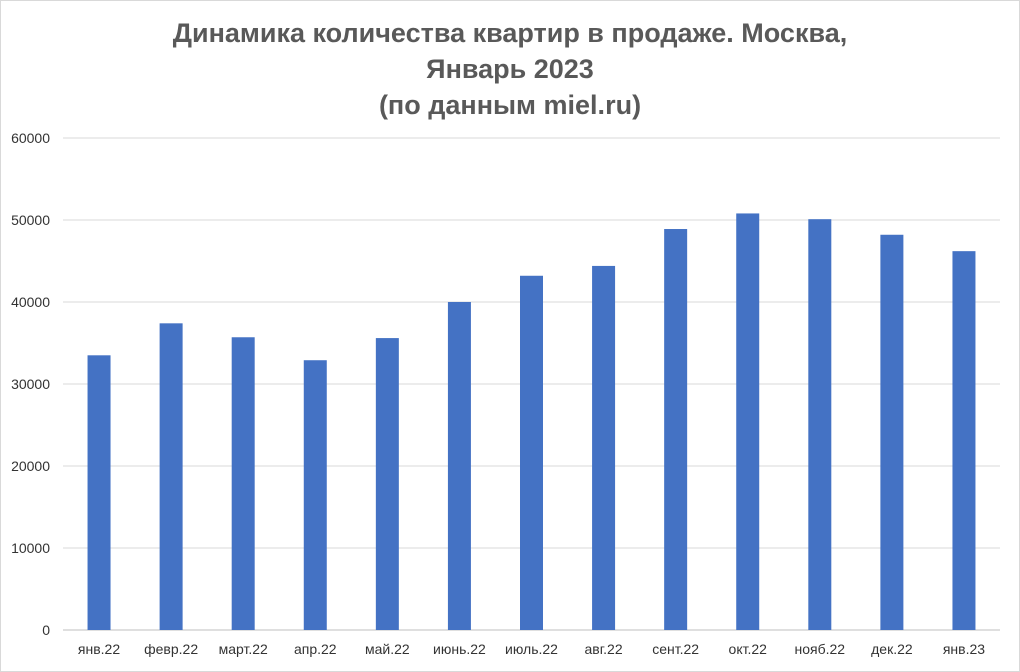  I want to click on x-tick-label: дек.22, so click(892, 649).